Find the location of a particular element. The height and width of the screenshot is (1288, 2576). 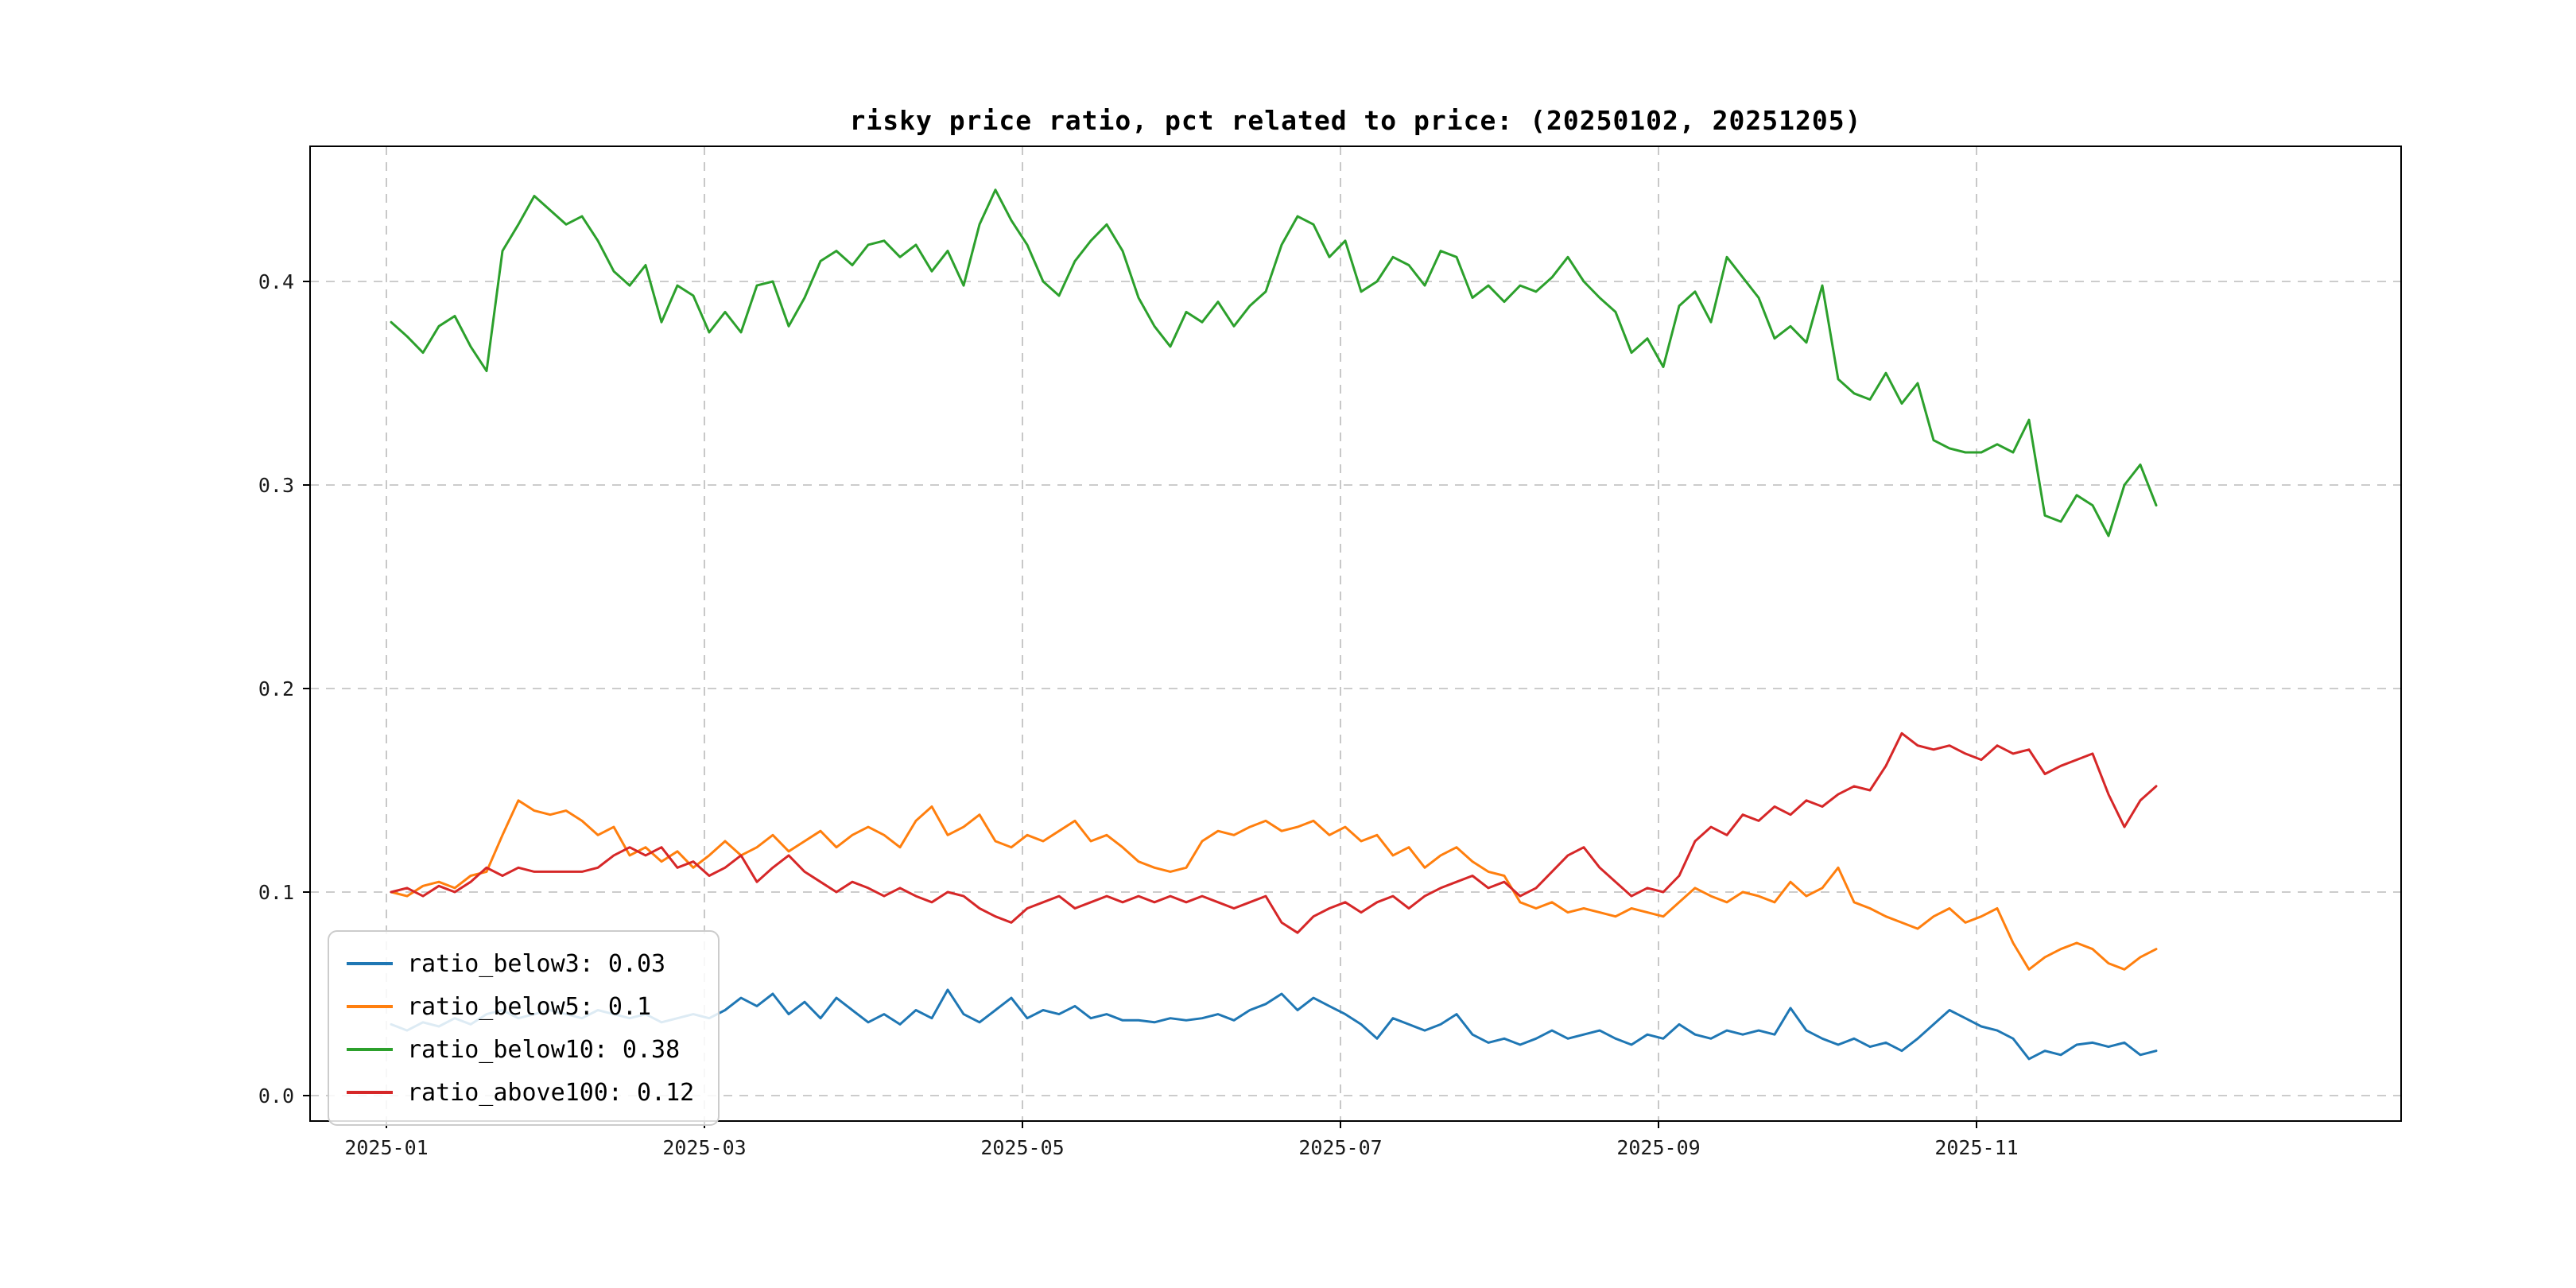

legend-line-sample-green is located at coordinates (370, 1049).